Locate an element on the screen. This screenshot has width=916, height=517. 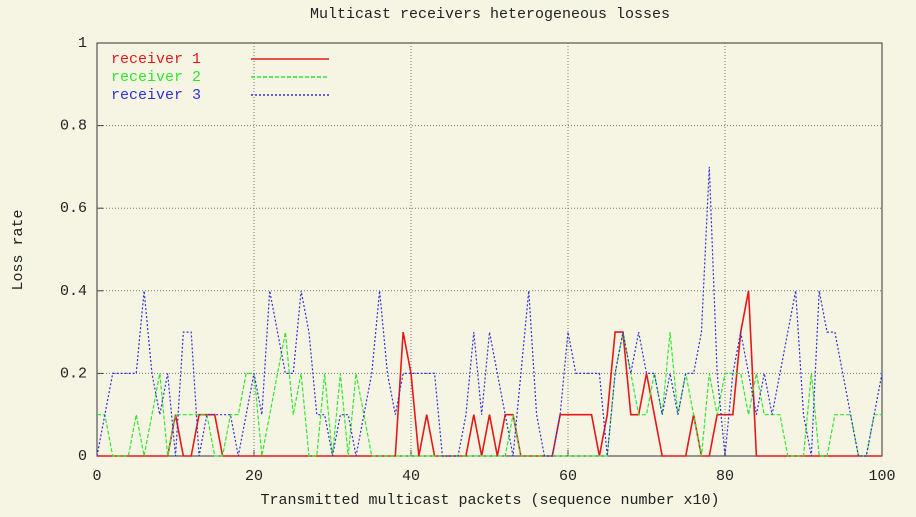
legend-label: receiver 1 is located at coordinates (156, 59).